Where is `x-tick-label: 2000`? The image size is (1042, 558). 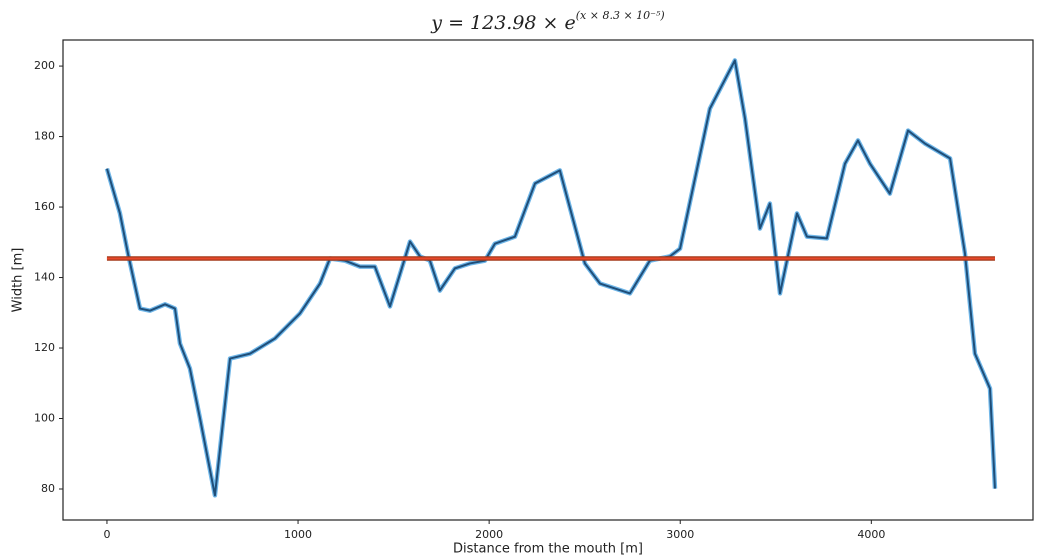
x-tick-label: 2000 is located at coordinates (489, 534).